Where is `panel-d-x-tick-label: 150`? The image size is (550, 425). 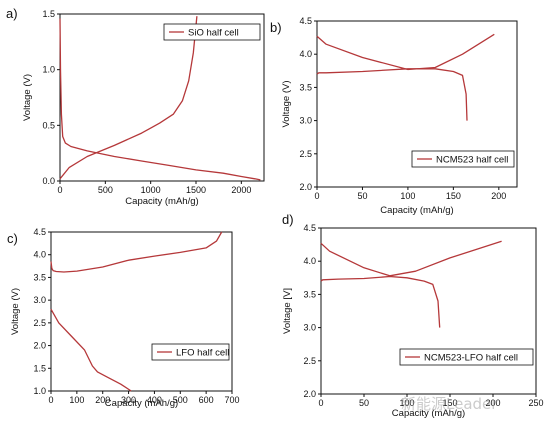 panel-d-x-tick-label: 150 is located at coordinates (449, 403).